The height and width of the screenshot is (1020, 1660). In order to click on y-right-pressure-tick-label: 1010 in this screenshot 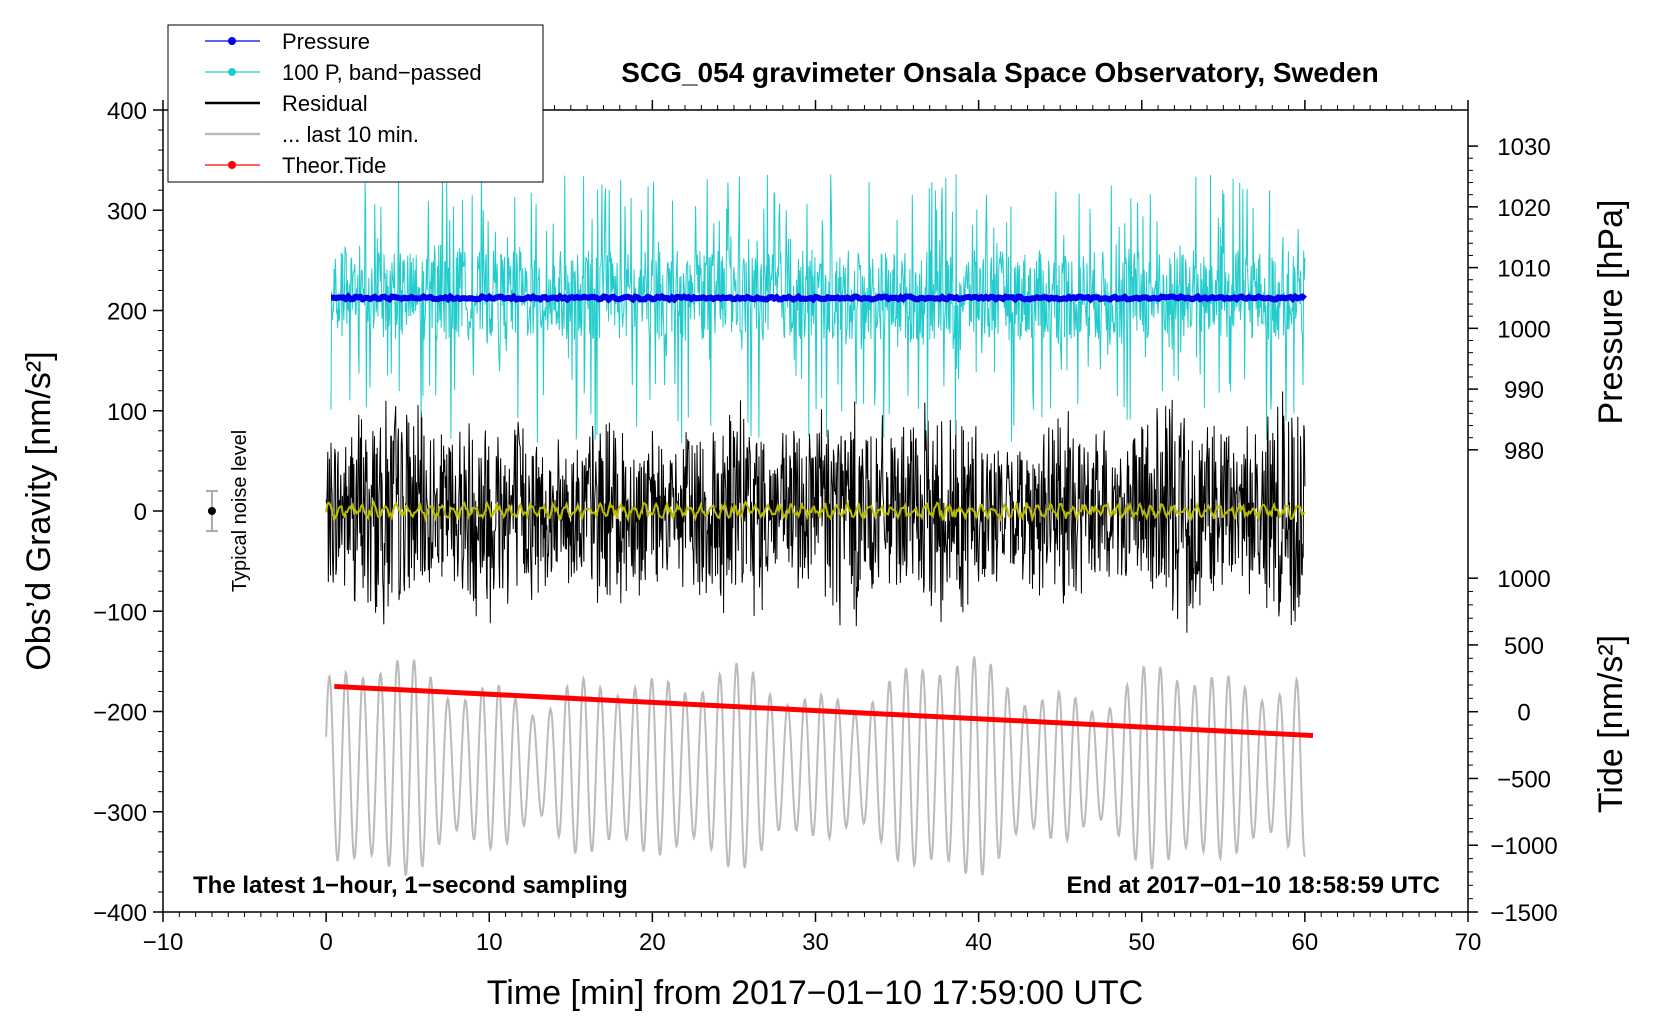, I will do `click(1523, 269)`.